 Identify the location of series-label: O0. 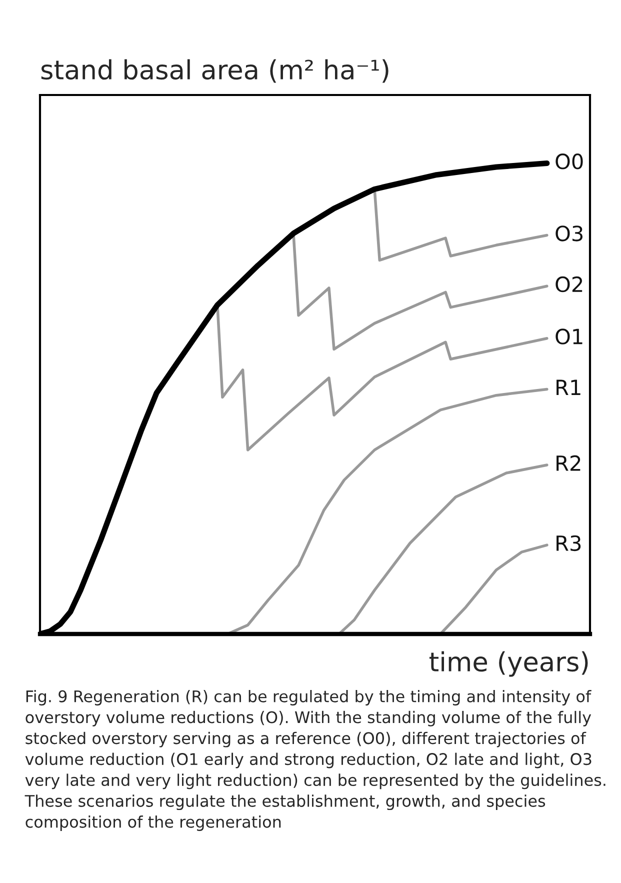
(569, 162).